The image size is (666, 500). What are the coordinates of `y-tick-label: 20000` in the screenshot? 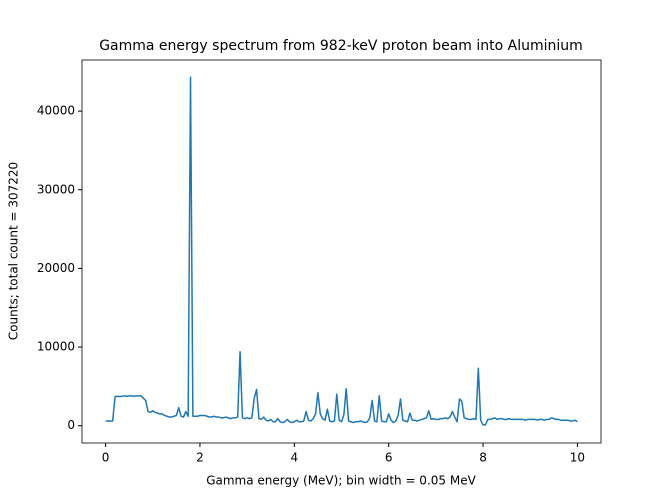 It's located at (56, 268).